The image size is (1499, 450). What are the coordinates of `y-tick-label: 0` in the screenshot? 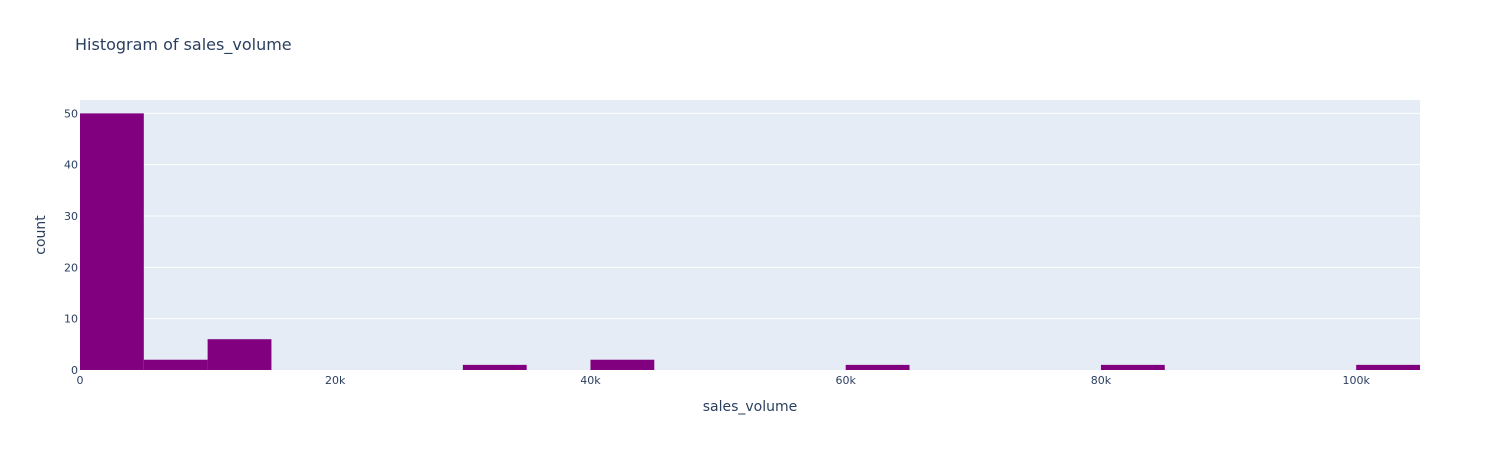 It's located at (74, 370).